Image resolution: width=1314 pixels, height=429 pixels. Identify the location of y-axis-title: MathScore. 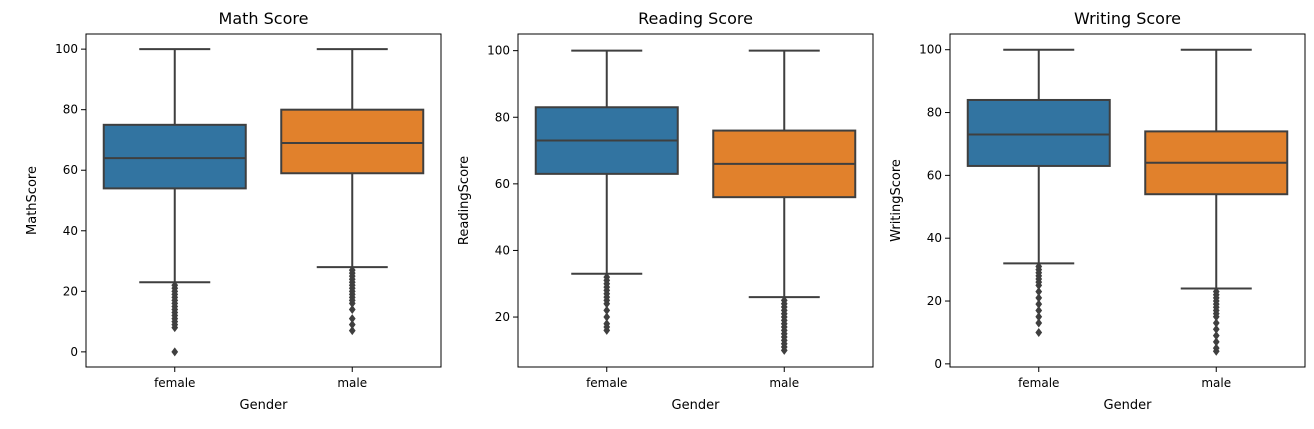
(32, 200).